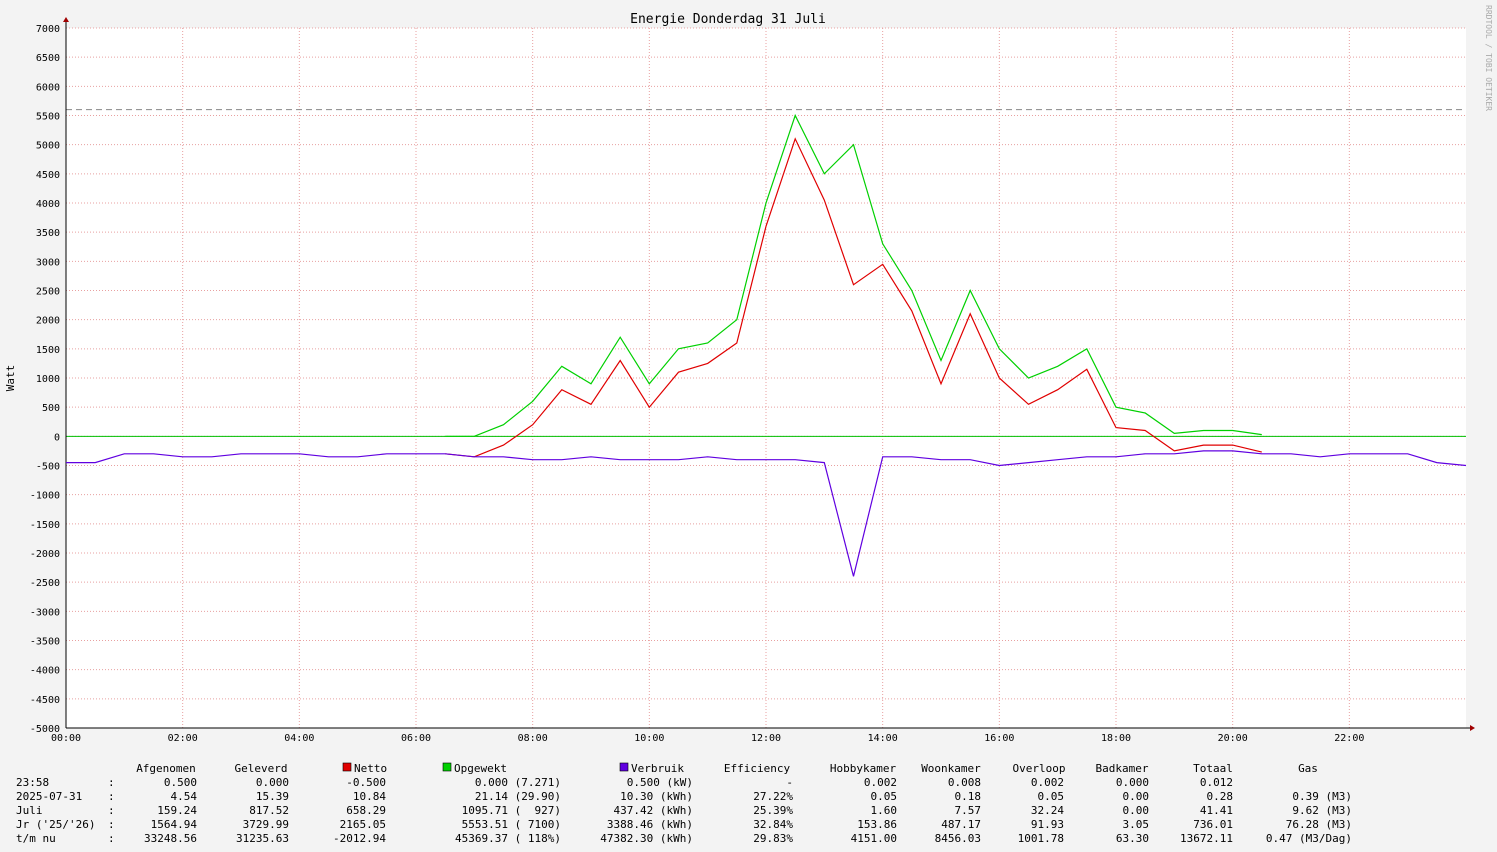  What do you see at coordinates (49, 796) in the screenshot?
I see `row-label: 2025-07-31` at bounding box center [49, 796].